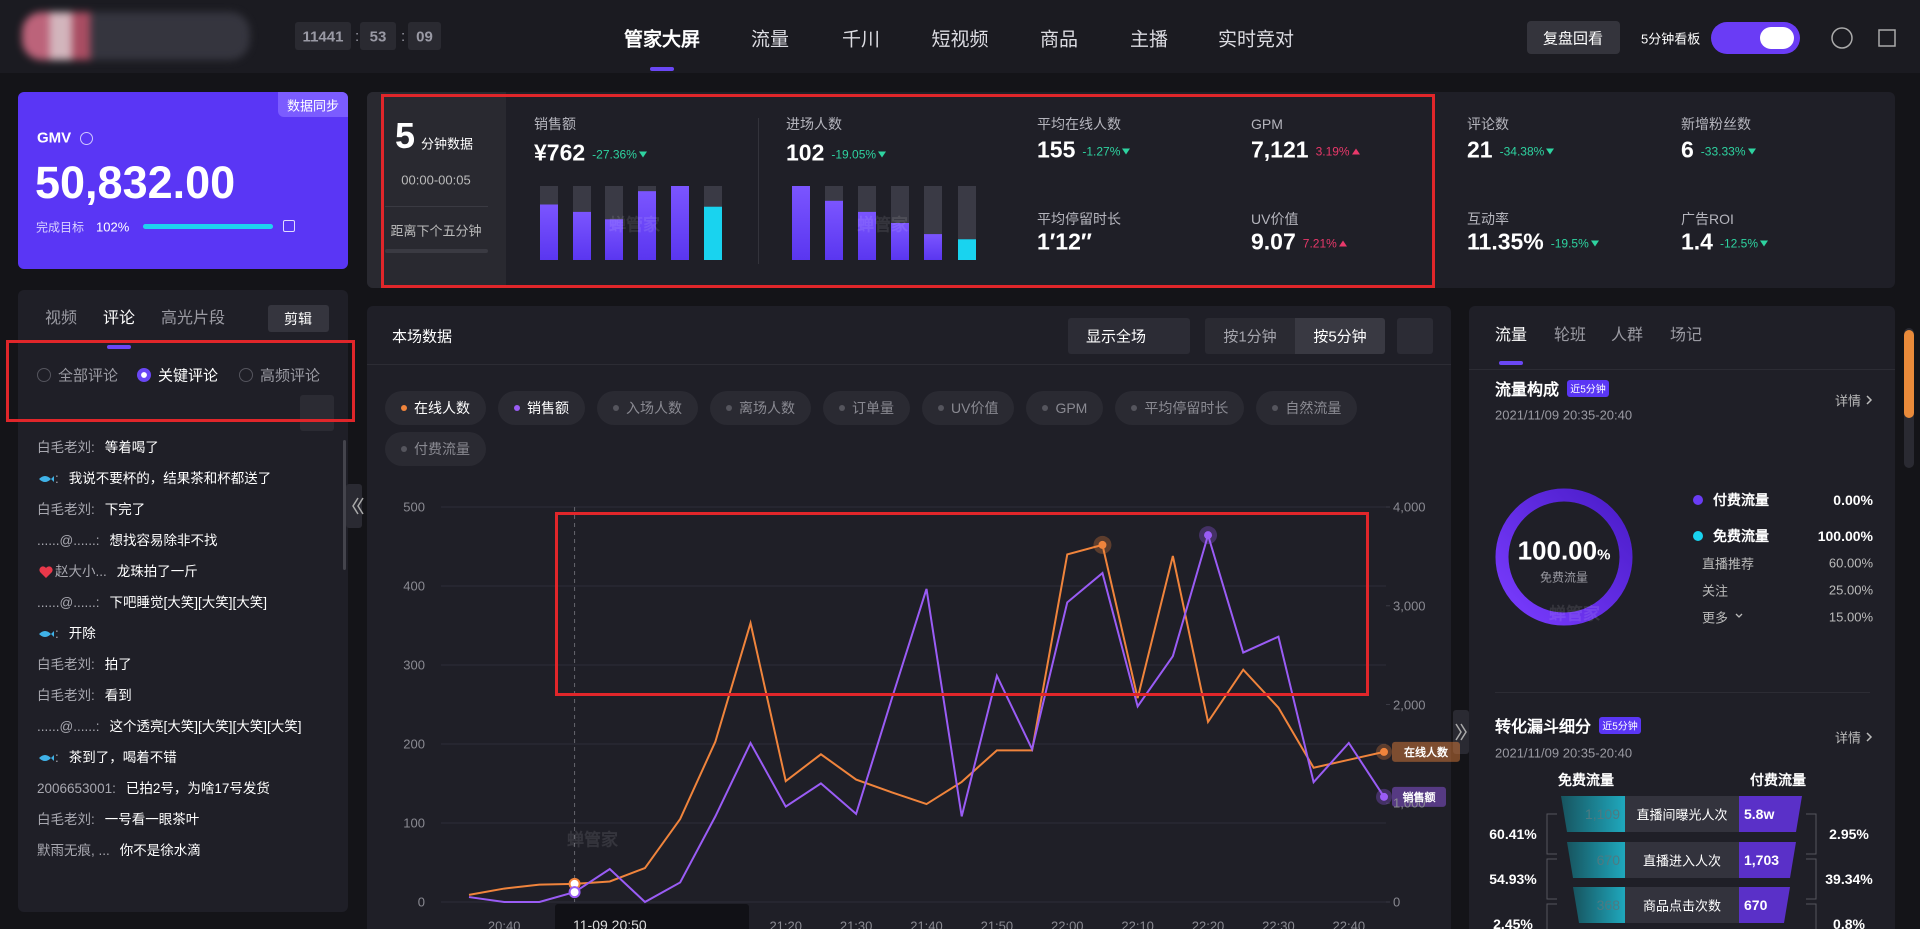 The width and height of the screenshot is (1920, 929). I want to click on nav-item: 主播, so click(1149, 40).